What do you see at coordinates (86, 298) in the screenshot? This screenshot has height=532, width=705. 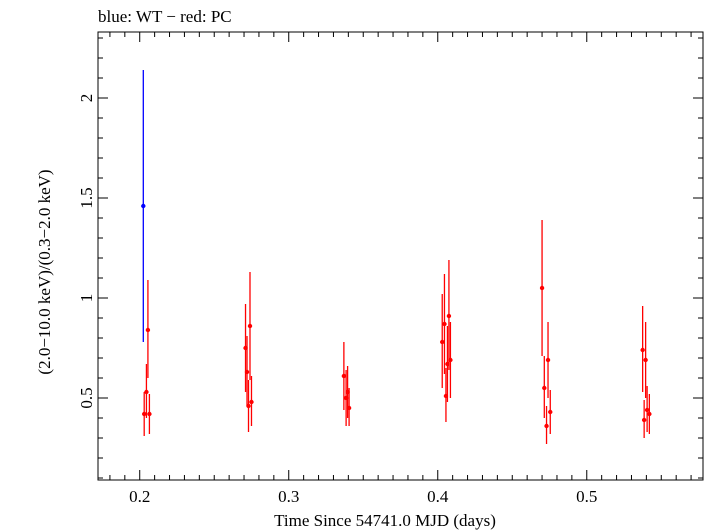 I see `y-tick-label: 1` at bounding box center [86, 298].